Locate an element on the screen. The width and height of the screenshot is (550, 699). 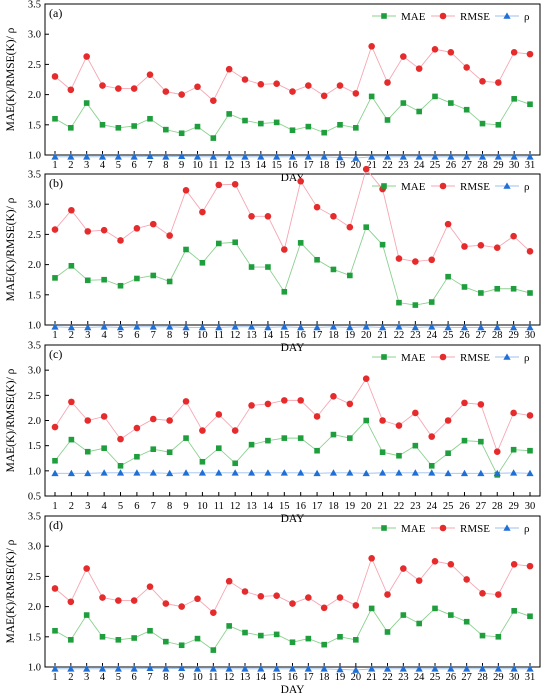
x-tick-label: 19 is located at coordinates (350, 335).